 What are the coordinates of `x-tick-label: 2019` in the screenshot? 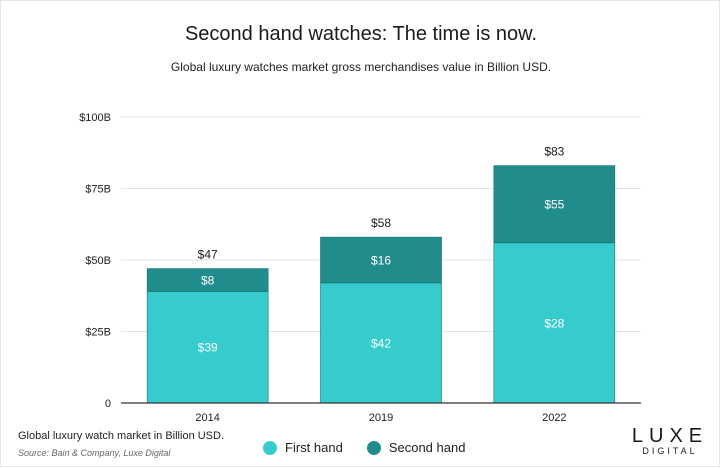 It's located at (381, 418).